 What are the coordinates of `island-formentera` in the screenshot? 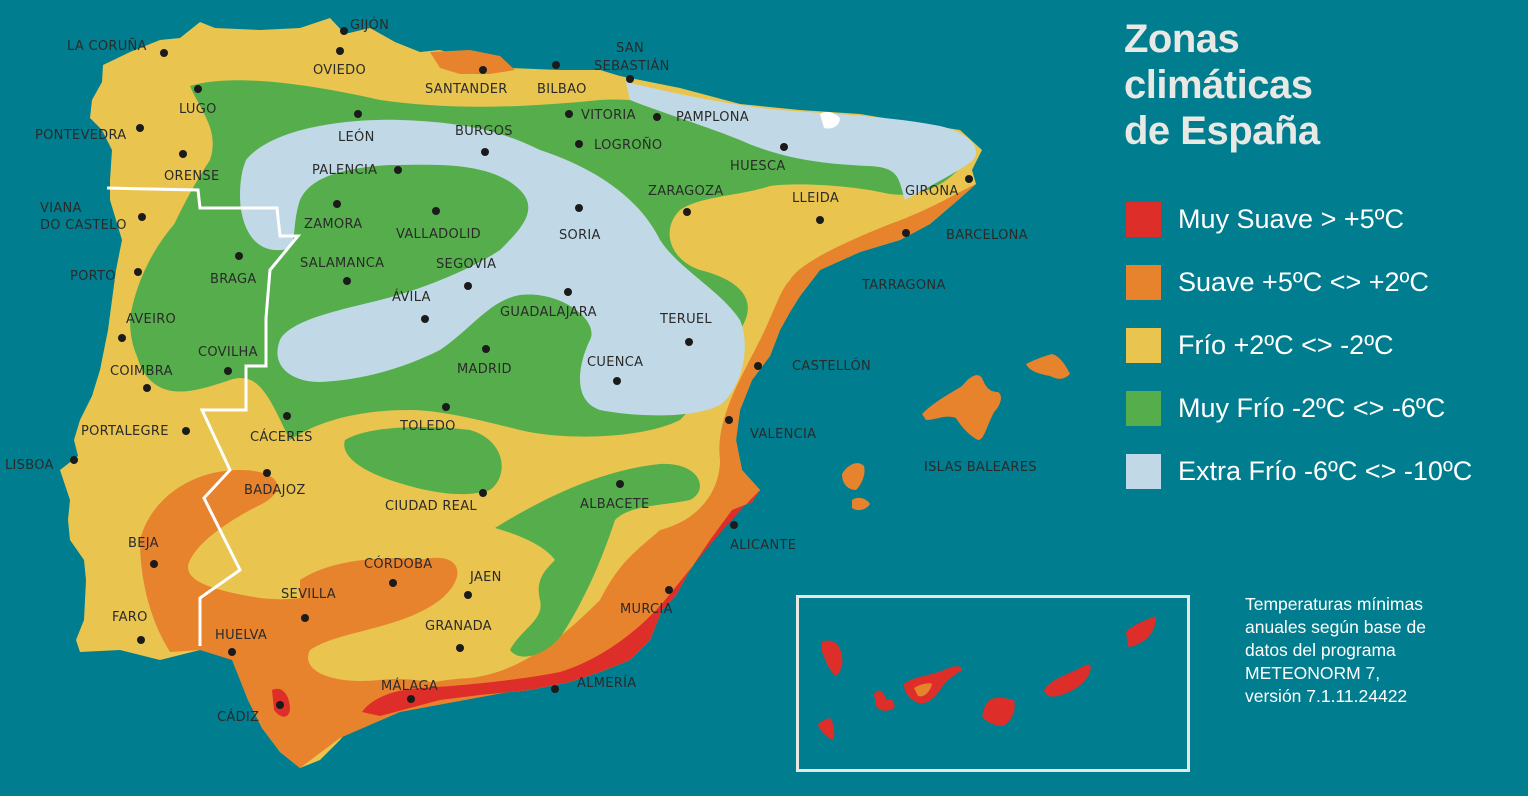 It's located at (861, 504).